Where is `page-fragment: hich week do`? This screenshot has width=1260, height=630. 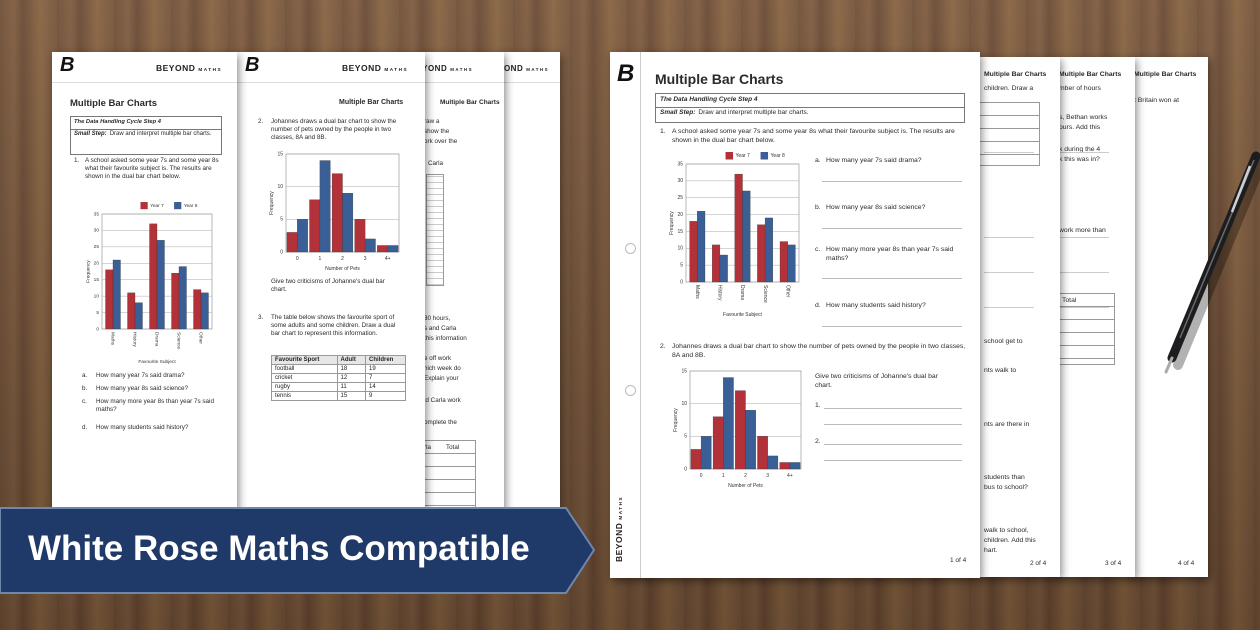
page-fragment: hich week do is located at coordinates (442, 368).